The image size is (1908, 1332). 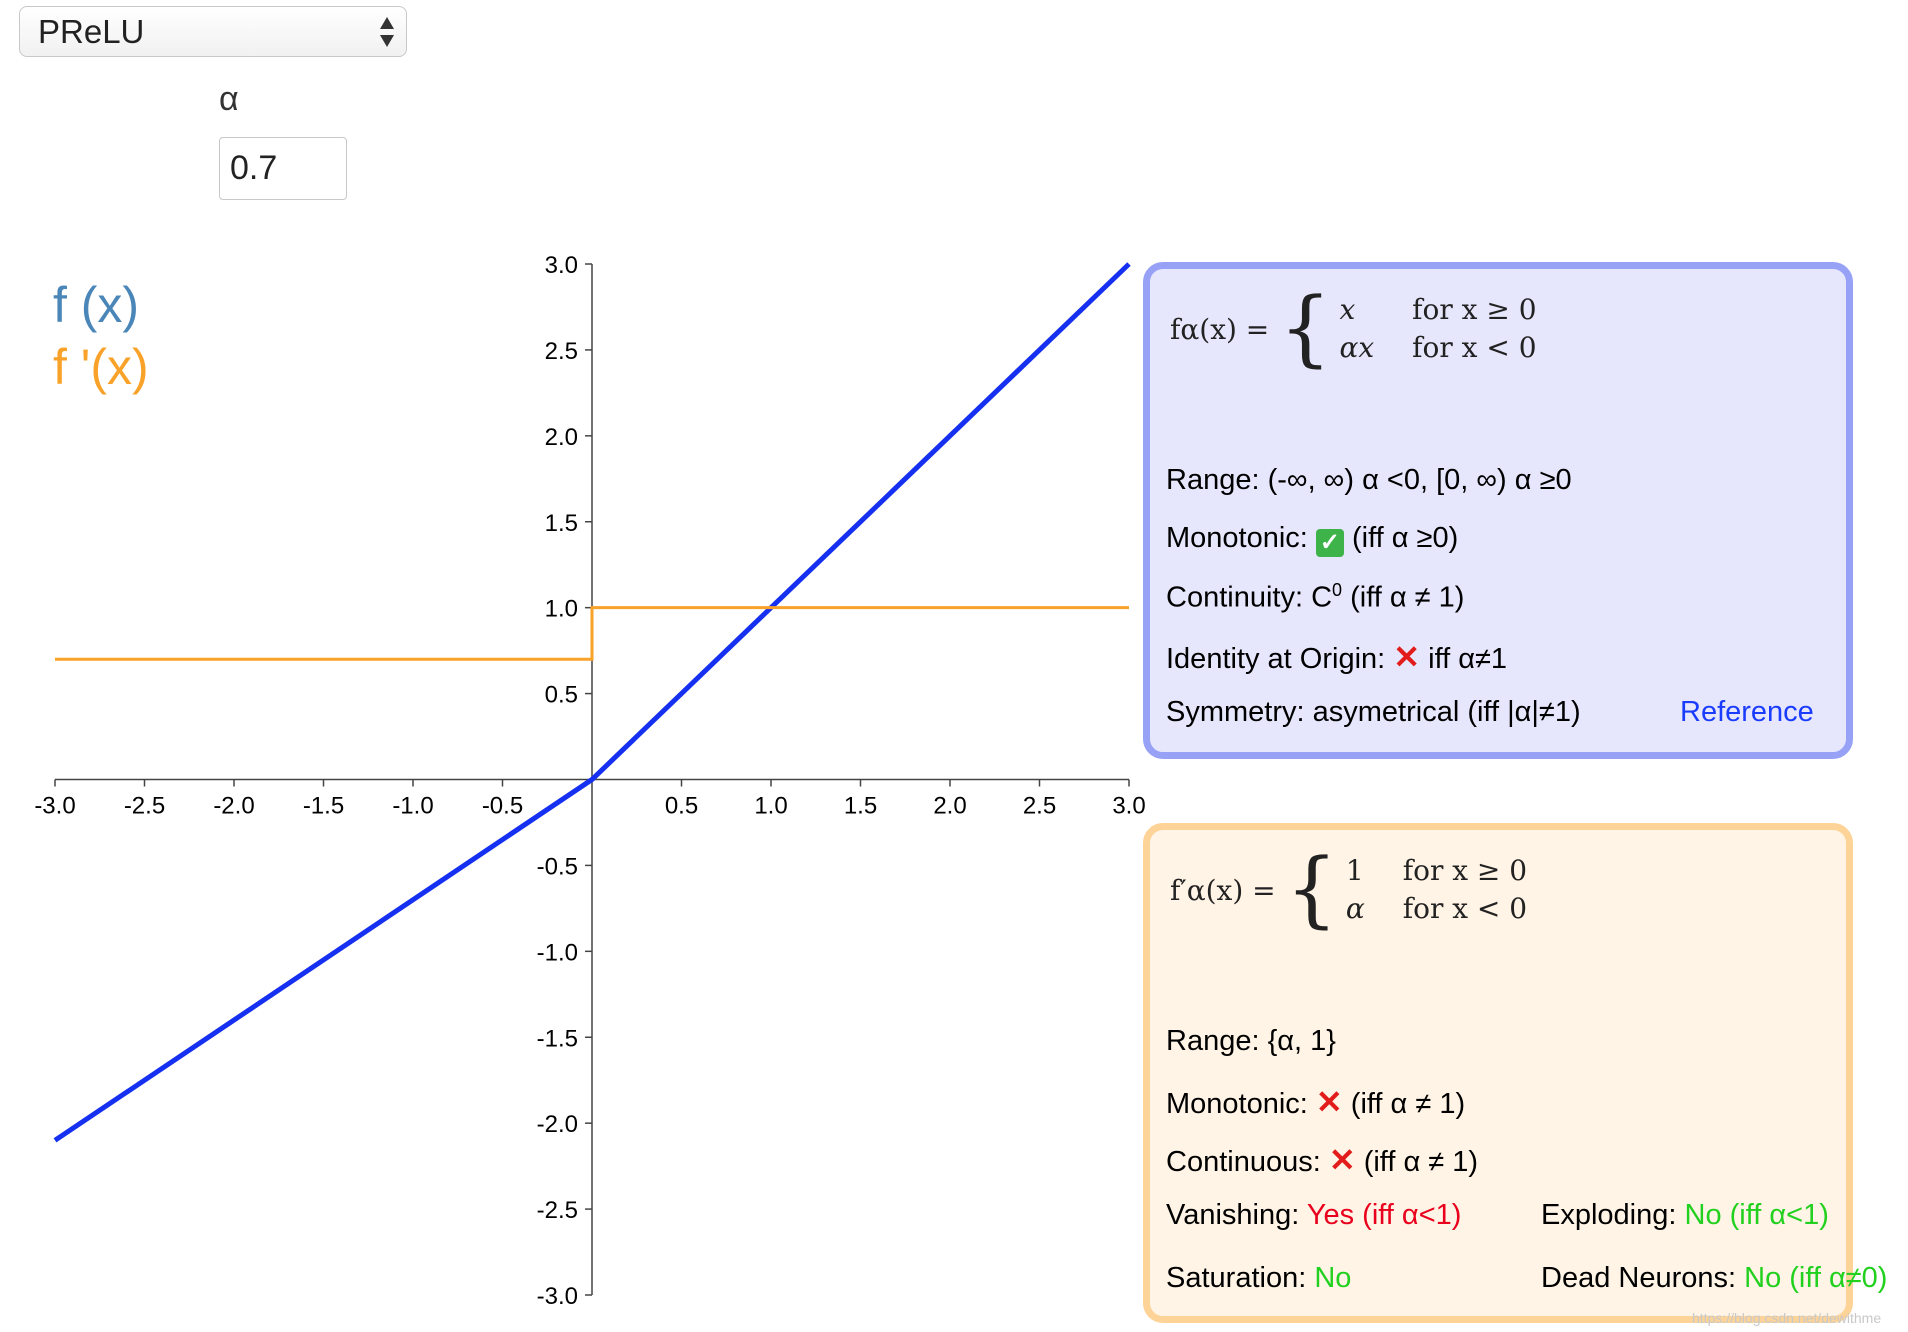 What do you see at coordinates (1333, 1278) in the screenshot?
I see `saturation-value: No` at bounding box center [1333, 1278].